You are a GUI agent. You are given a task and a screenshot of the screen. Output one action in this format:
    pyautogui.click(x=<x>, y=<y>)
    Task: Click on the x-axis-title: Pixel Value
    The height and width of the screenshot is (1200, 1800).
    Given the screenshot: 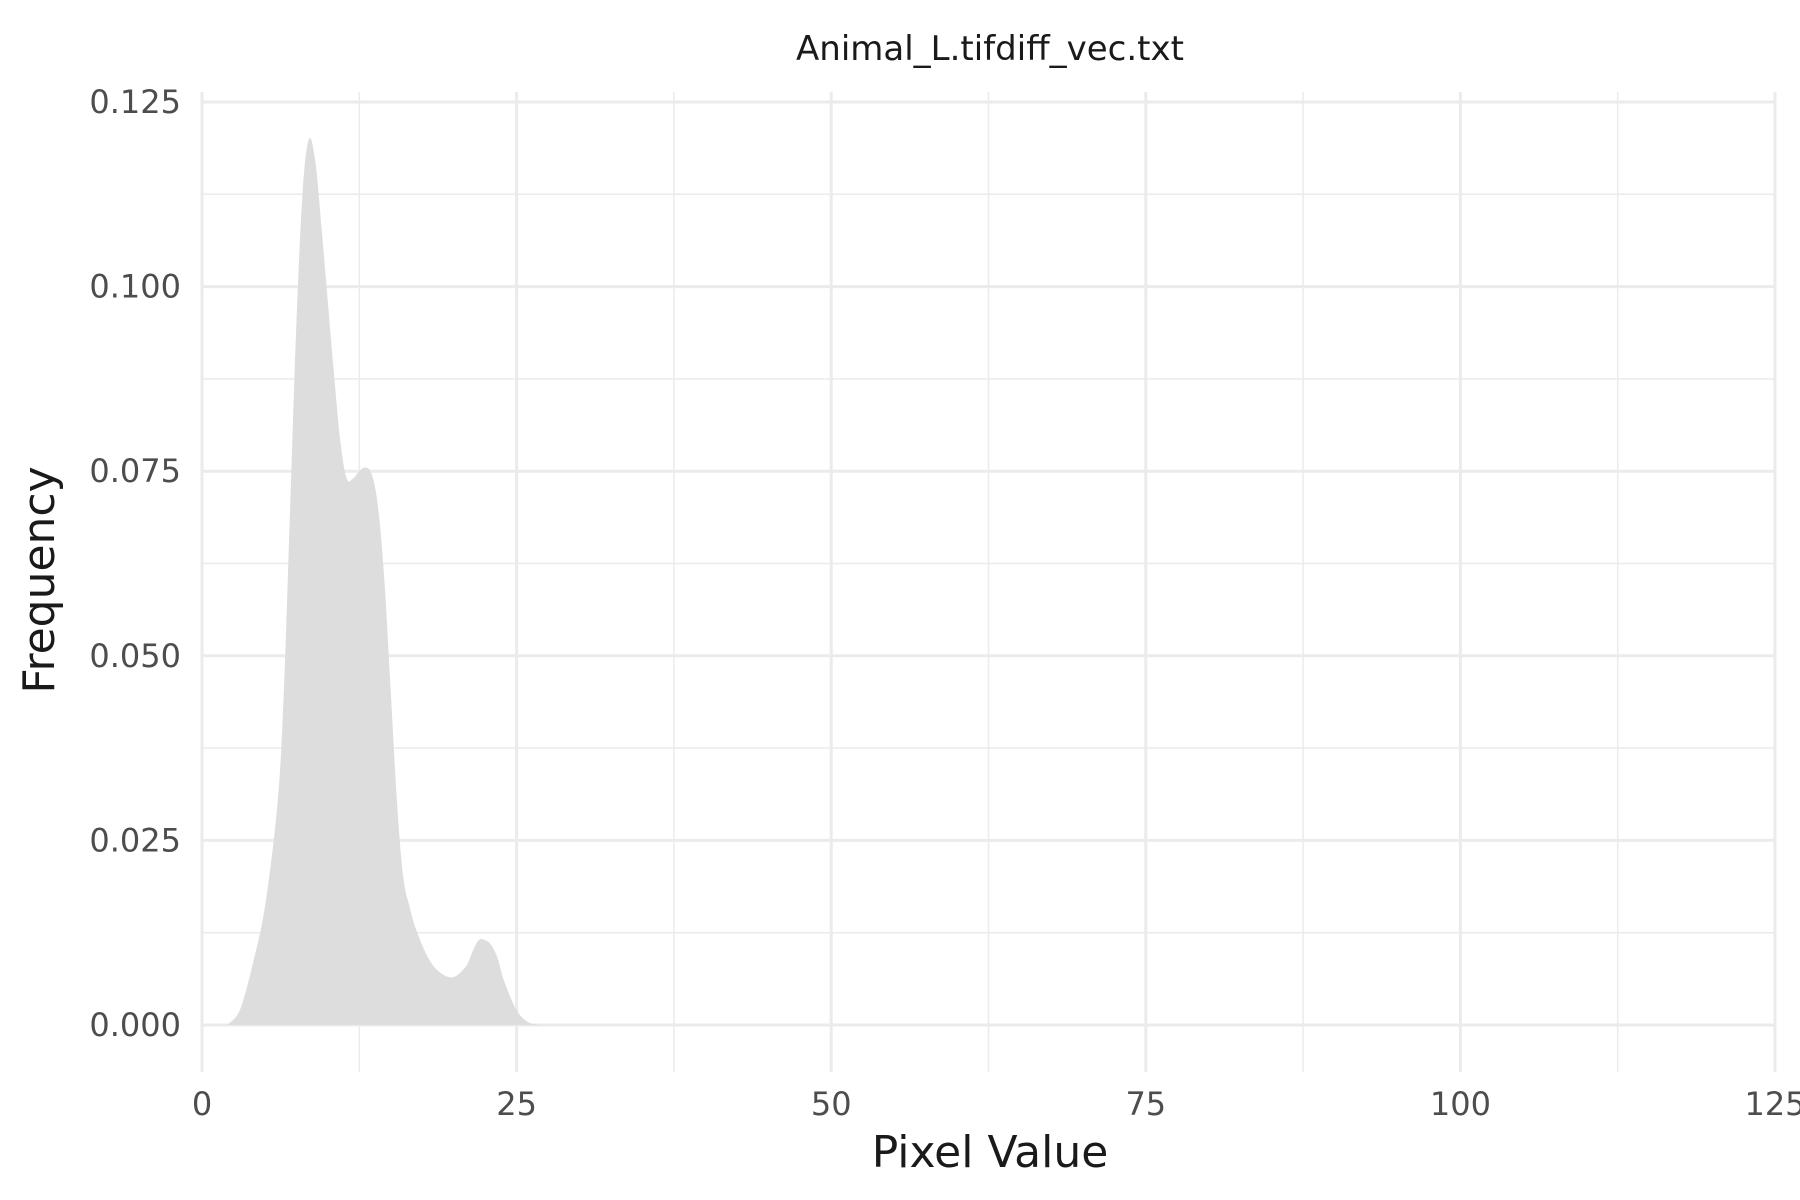 What is the action you would take?
    pyautogui.click(x=990, y=1152)
    